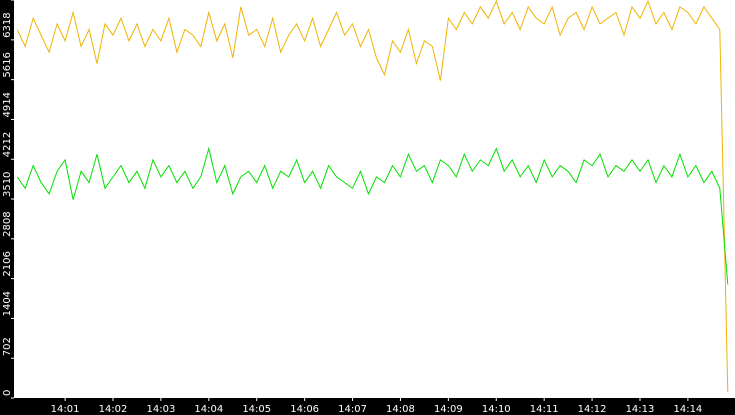 The image size is (735, 415). I want to click on y-tick-label: 702, so click(7, 346).